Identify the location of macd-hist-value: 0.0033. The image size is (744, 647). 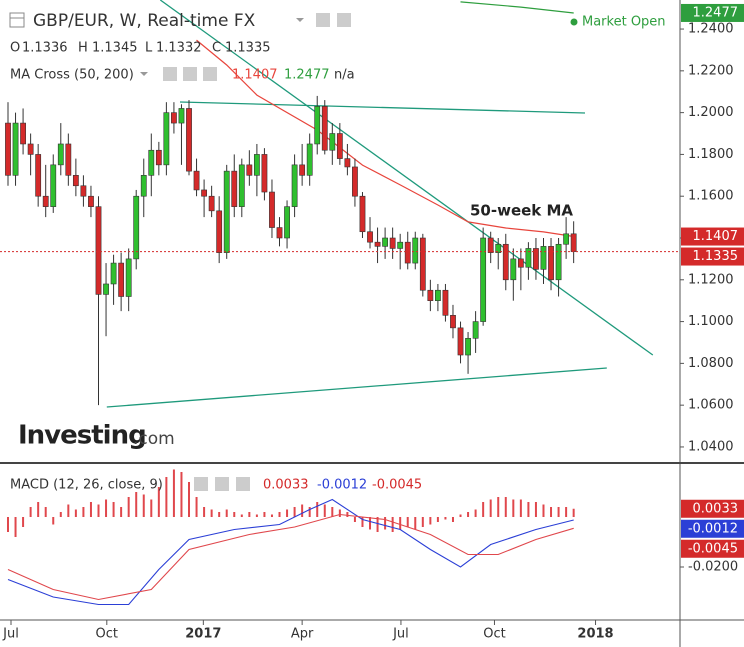
(286, 485).